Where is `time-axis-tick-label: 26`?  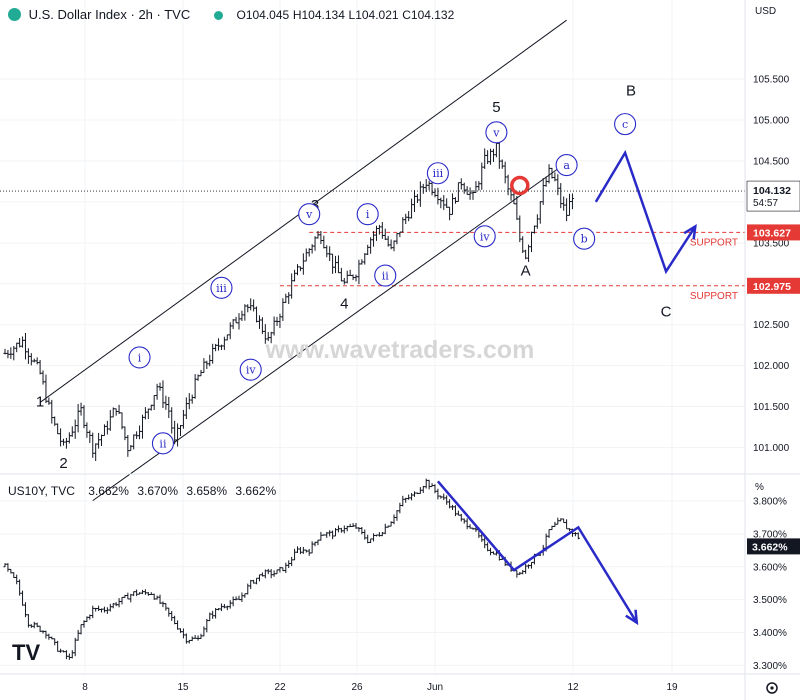 time-axis-tick-label: 26 is located at coordinates (357, 687).